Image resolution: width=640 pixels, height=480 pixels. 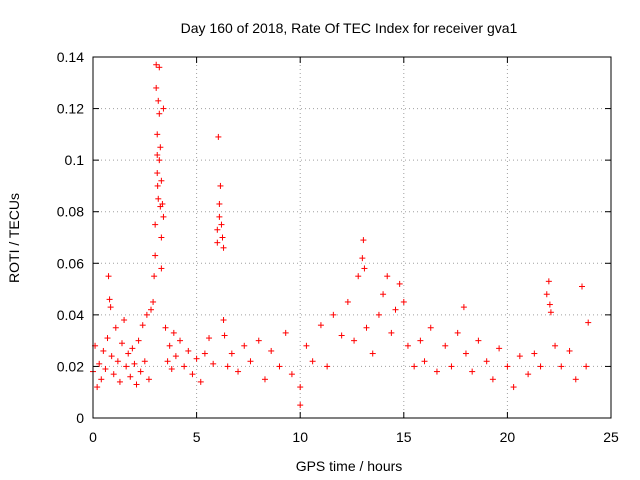 I want to click on y-tick-label: 0.04, so click(x=70, y=315).